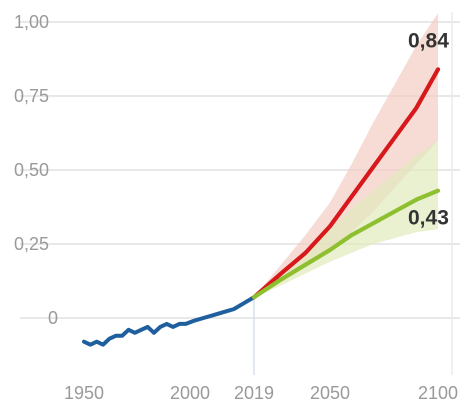 The width and height of the screenshot is (470, 411). What do you see at coordinates (31, 22) in the screenshot?
I see `y-tick-label: 1,00` at bounding box center [31, 22].